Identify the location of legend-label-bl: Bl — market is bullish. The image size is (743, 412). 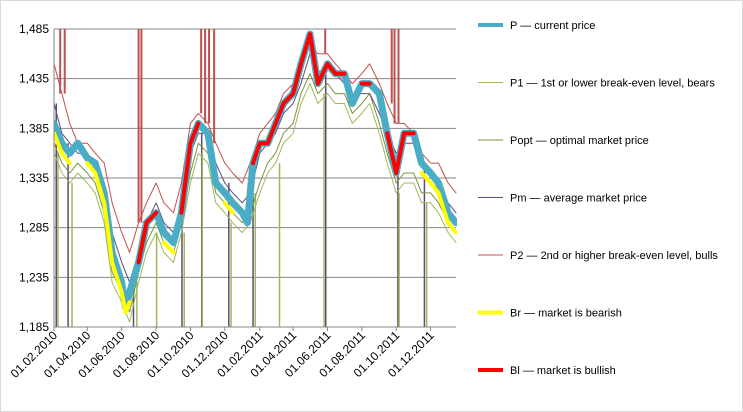
(563, 371).